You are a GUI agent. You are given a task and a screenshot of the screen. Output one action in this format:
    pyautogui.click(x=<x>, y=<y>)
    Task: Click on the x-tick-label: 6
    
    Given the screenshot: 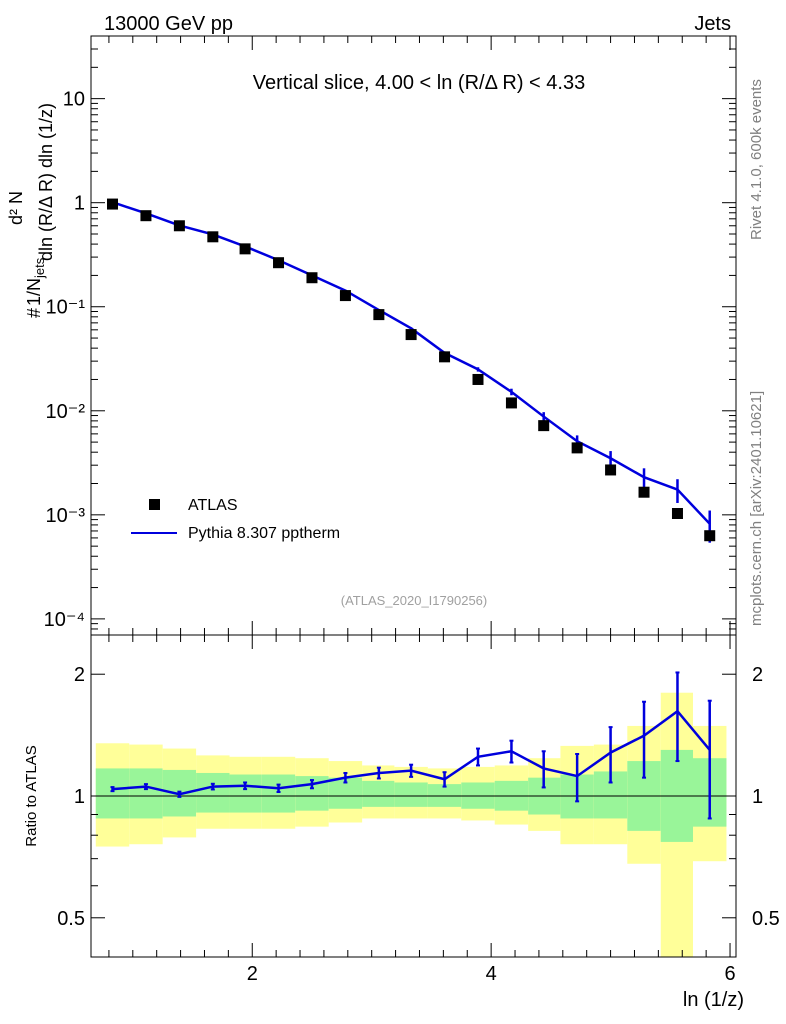 What is the action you would take?
    pyautogui.click(x=729, y=974)
    